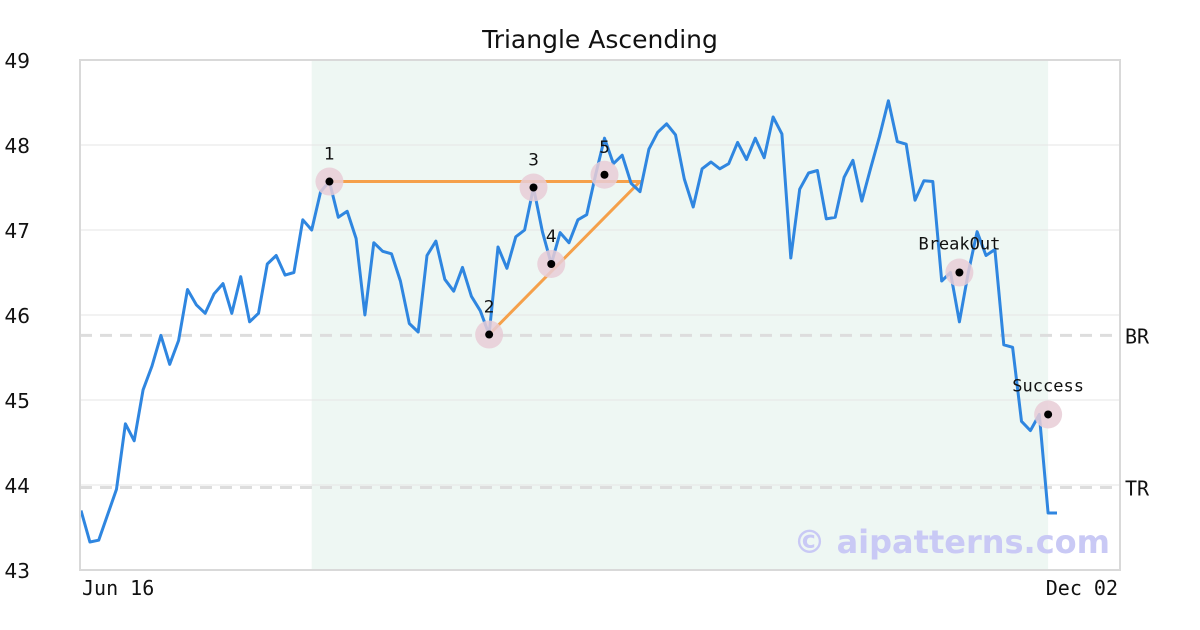  Describe the element at coordinates (1137, 489) in the screenshot. I see `level-label-tr: TR` at that location.